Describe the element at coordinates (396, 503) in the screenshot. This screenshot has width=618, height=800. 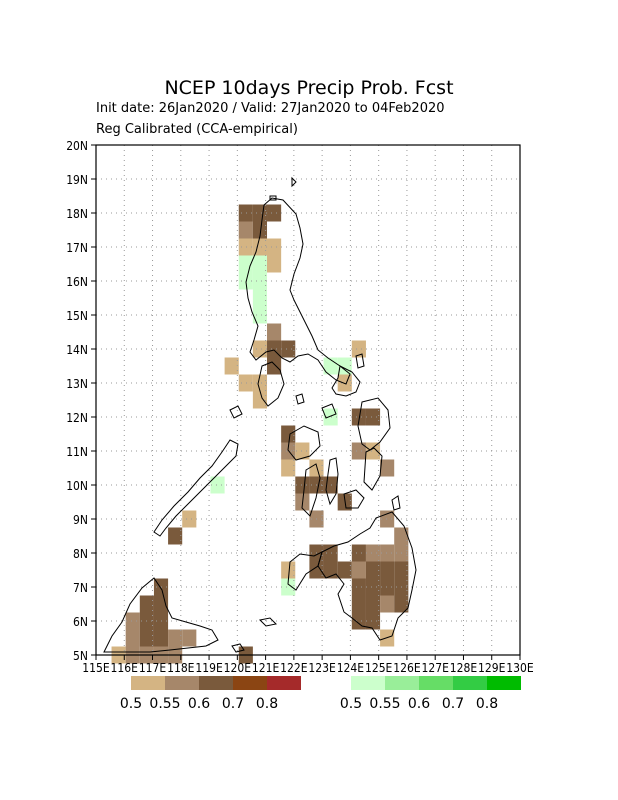
I see `coastline-dinagat` at that location.